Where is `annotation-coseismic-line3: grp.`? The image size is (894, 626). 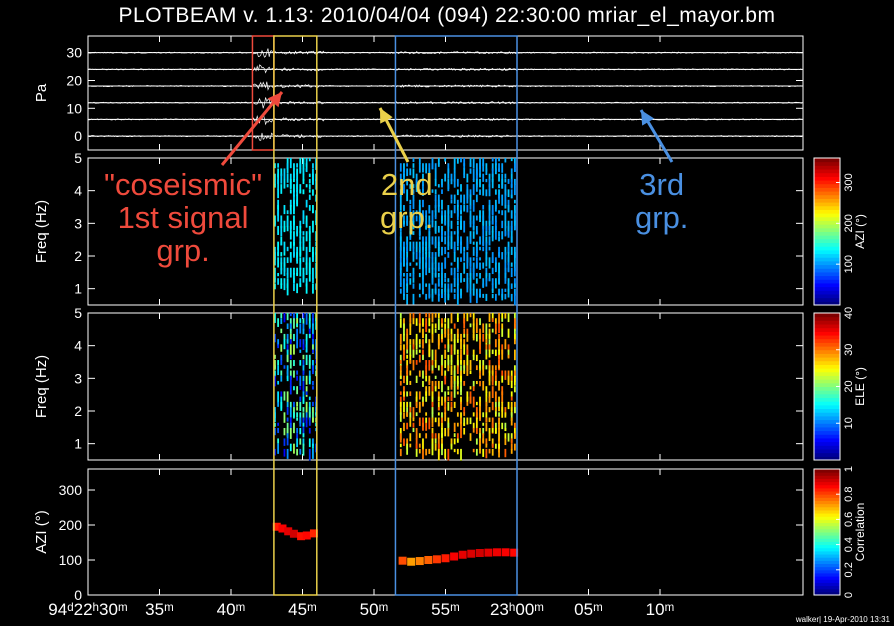
annotation-coseismic-line3: grp. is located at coordinates (183, 250).